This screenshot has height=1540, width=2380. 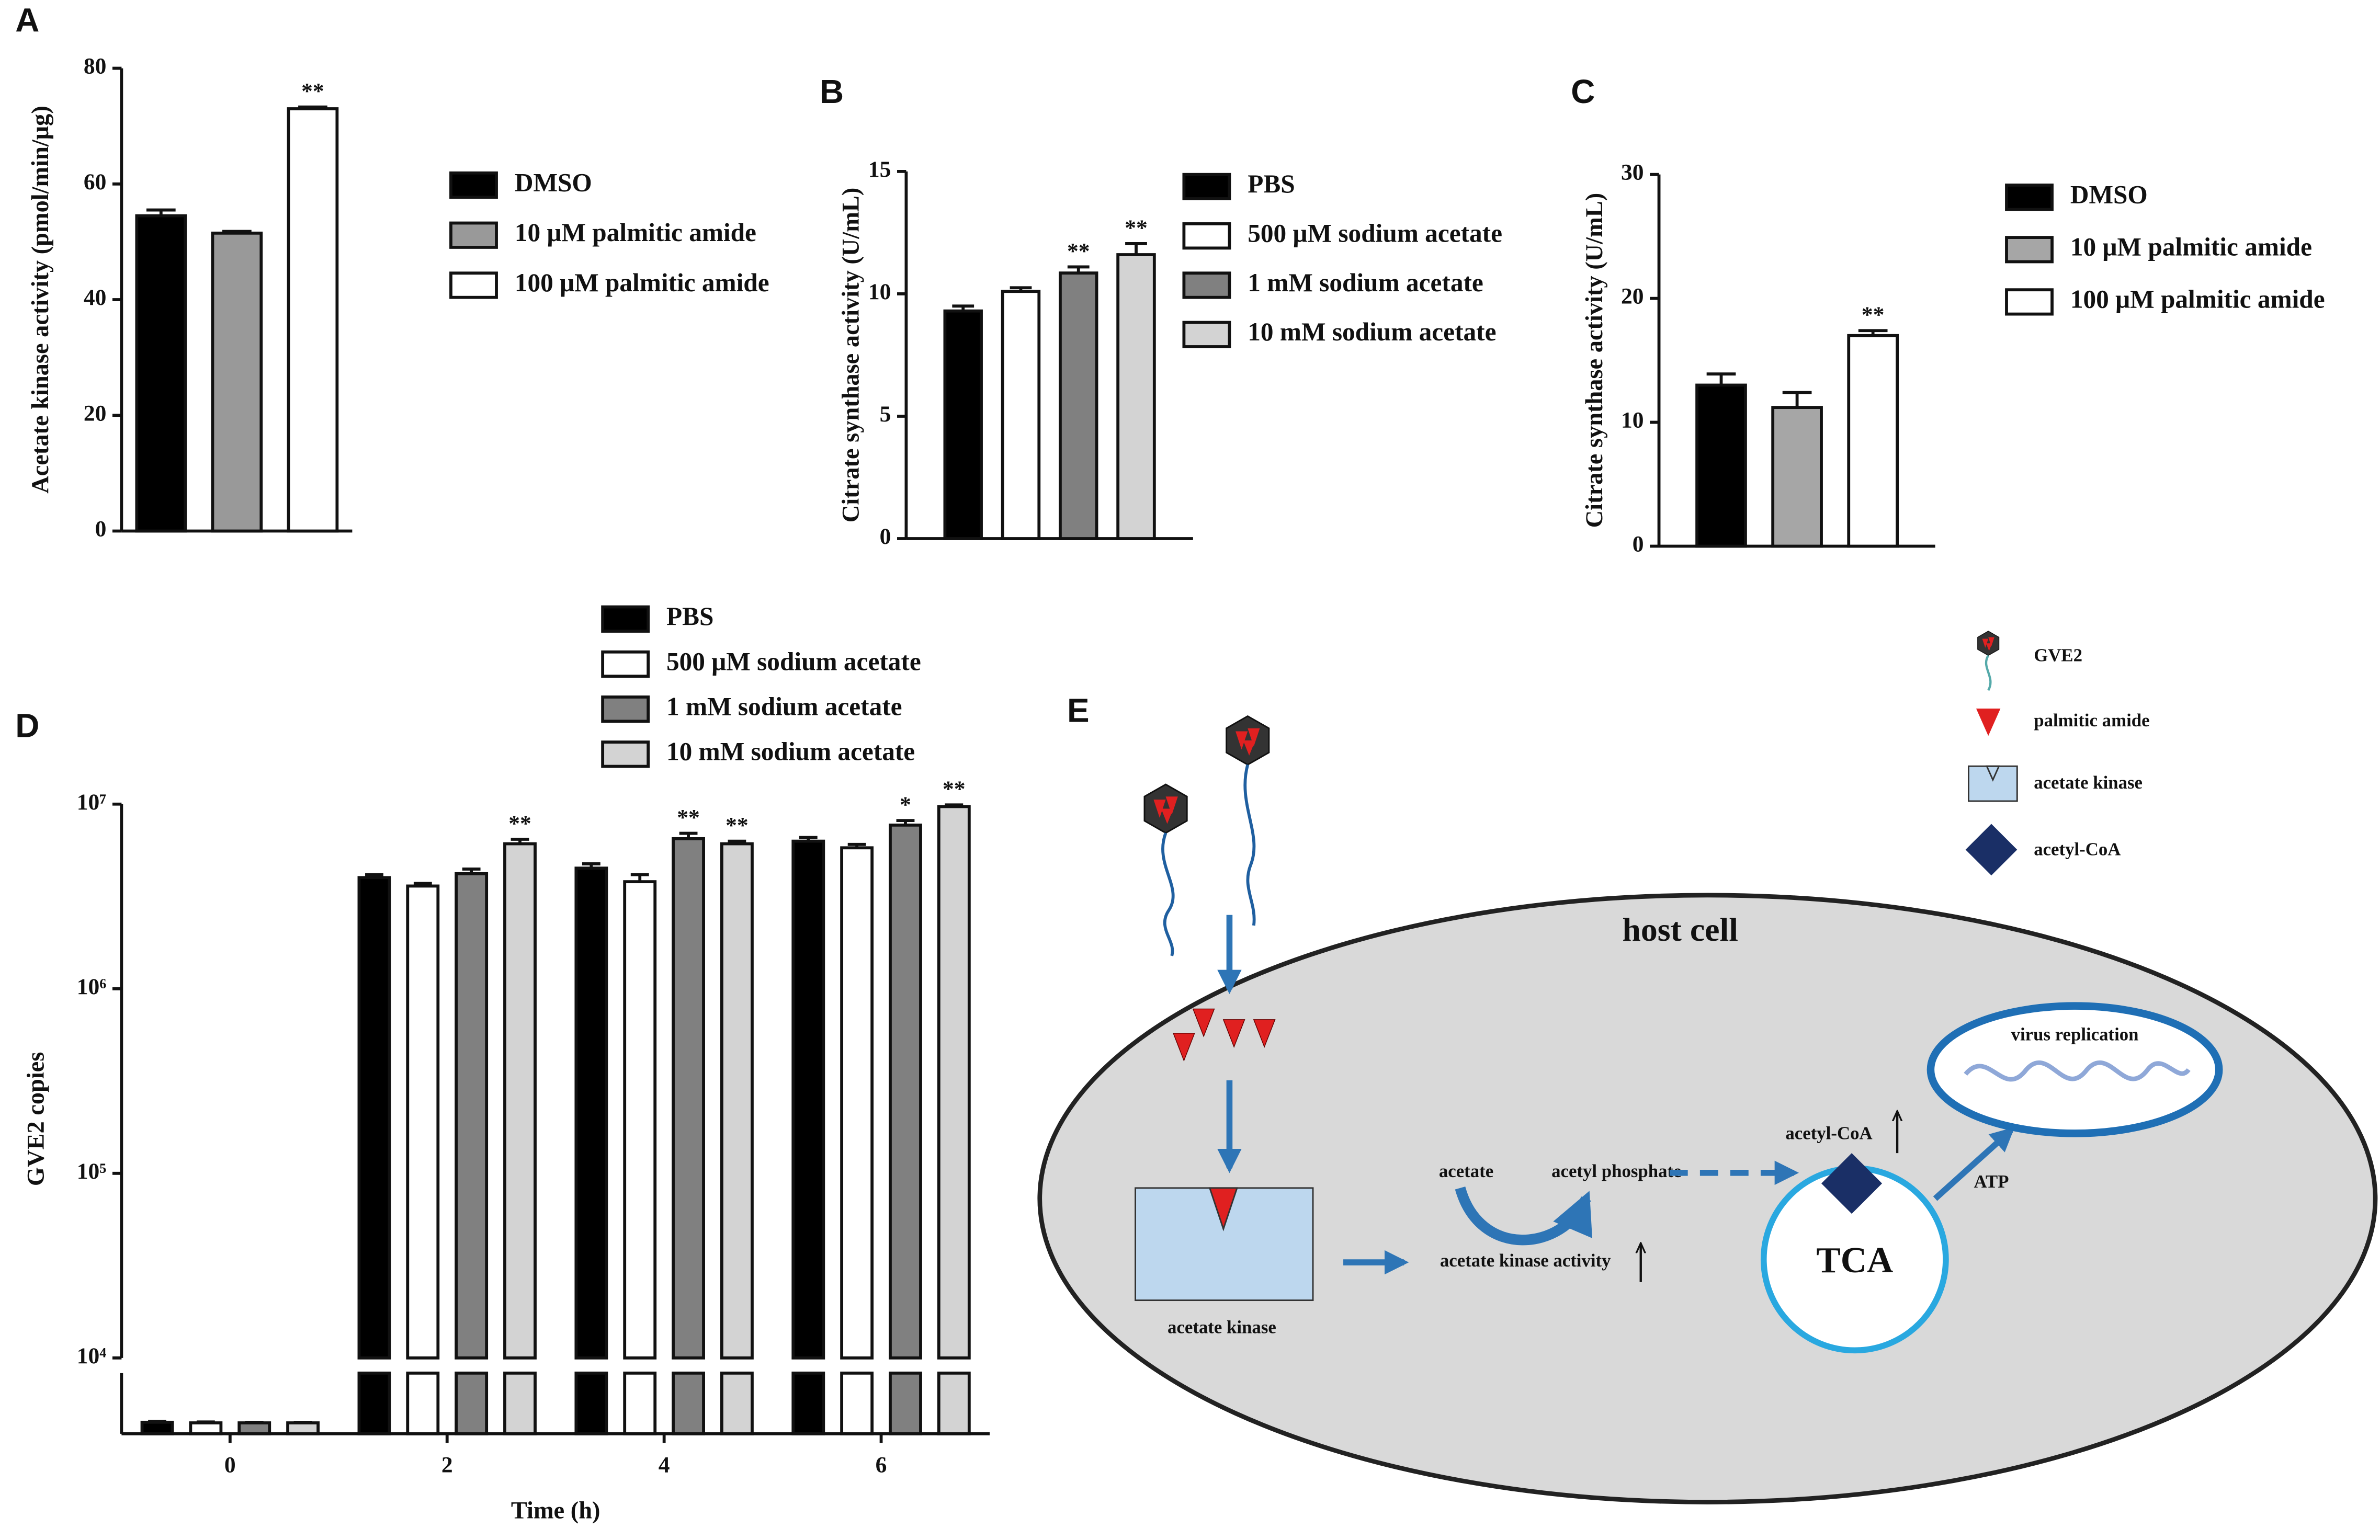 I want to click on replication-compartment, so click(x=2075, y=1070).